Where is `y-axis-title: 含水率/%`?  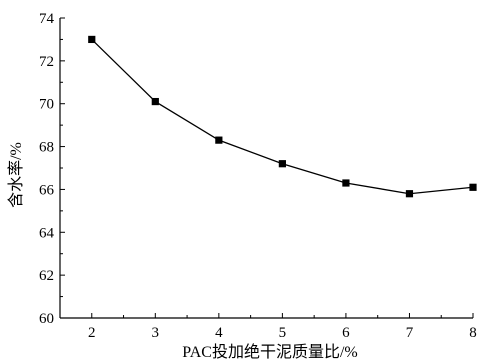 y-axis-title: 含水率/% is located at coordinates (16, 175).